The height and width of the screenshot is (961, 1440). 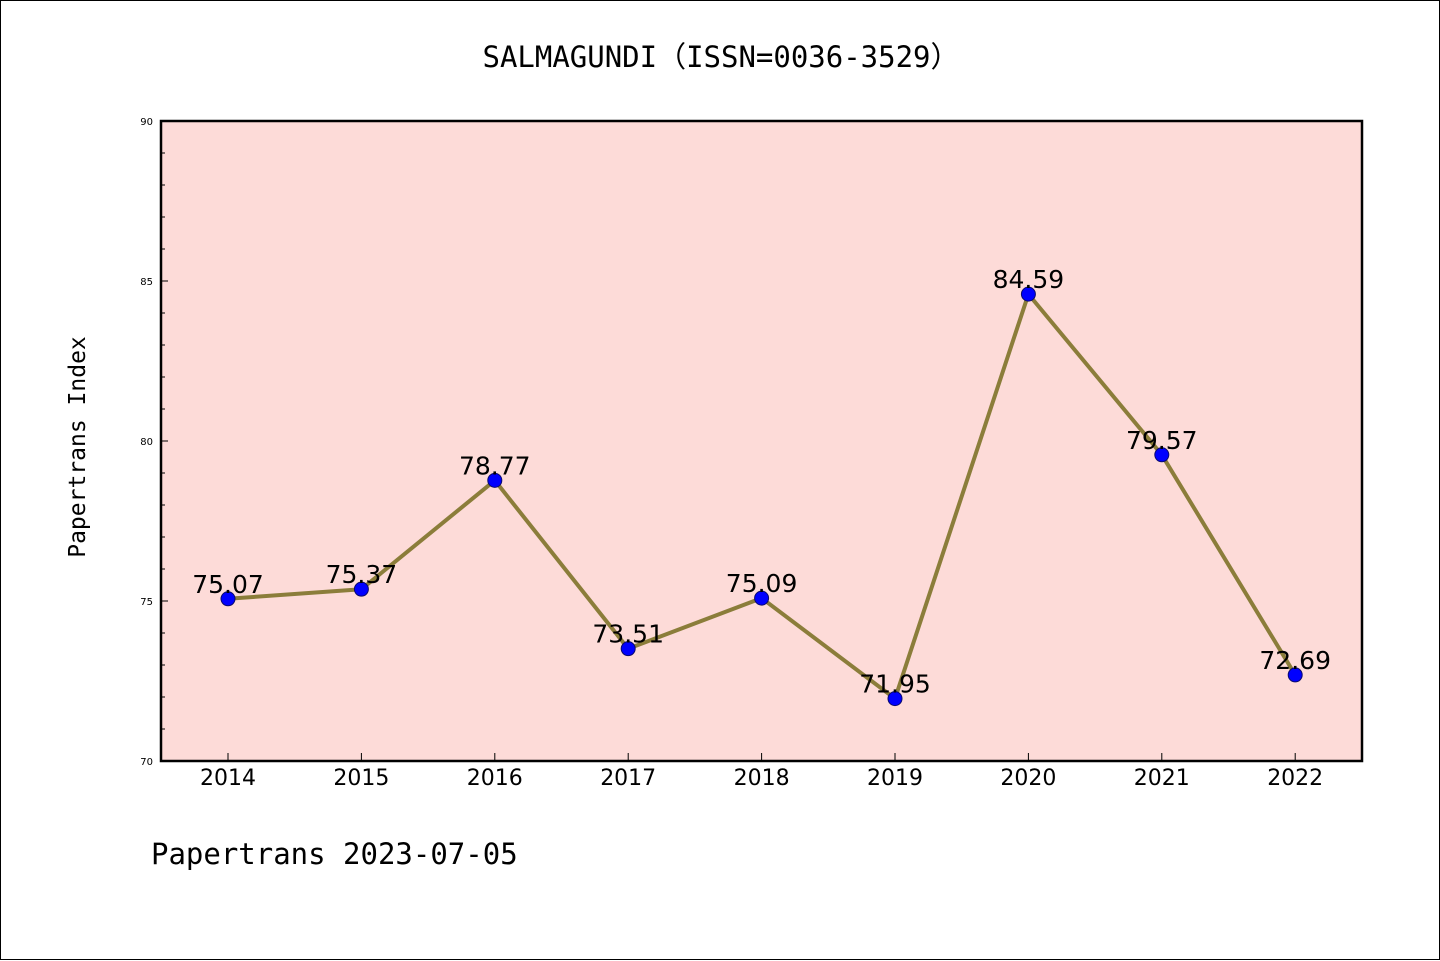 What do you see at coordinates (146, 602) in the screenshot?
I see `y-tick-label: 75` at bounding box center [146, 602].